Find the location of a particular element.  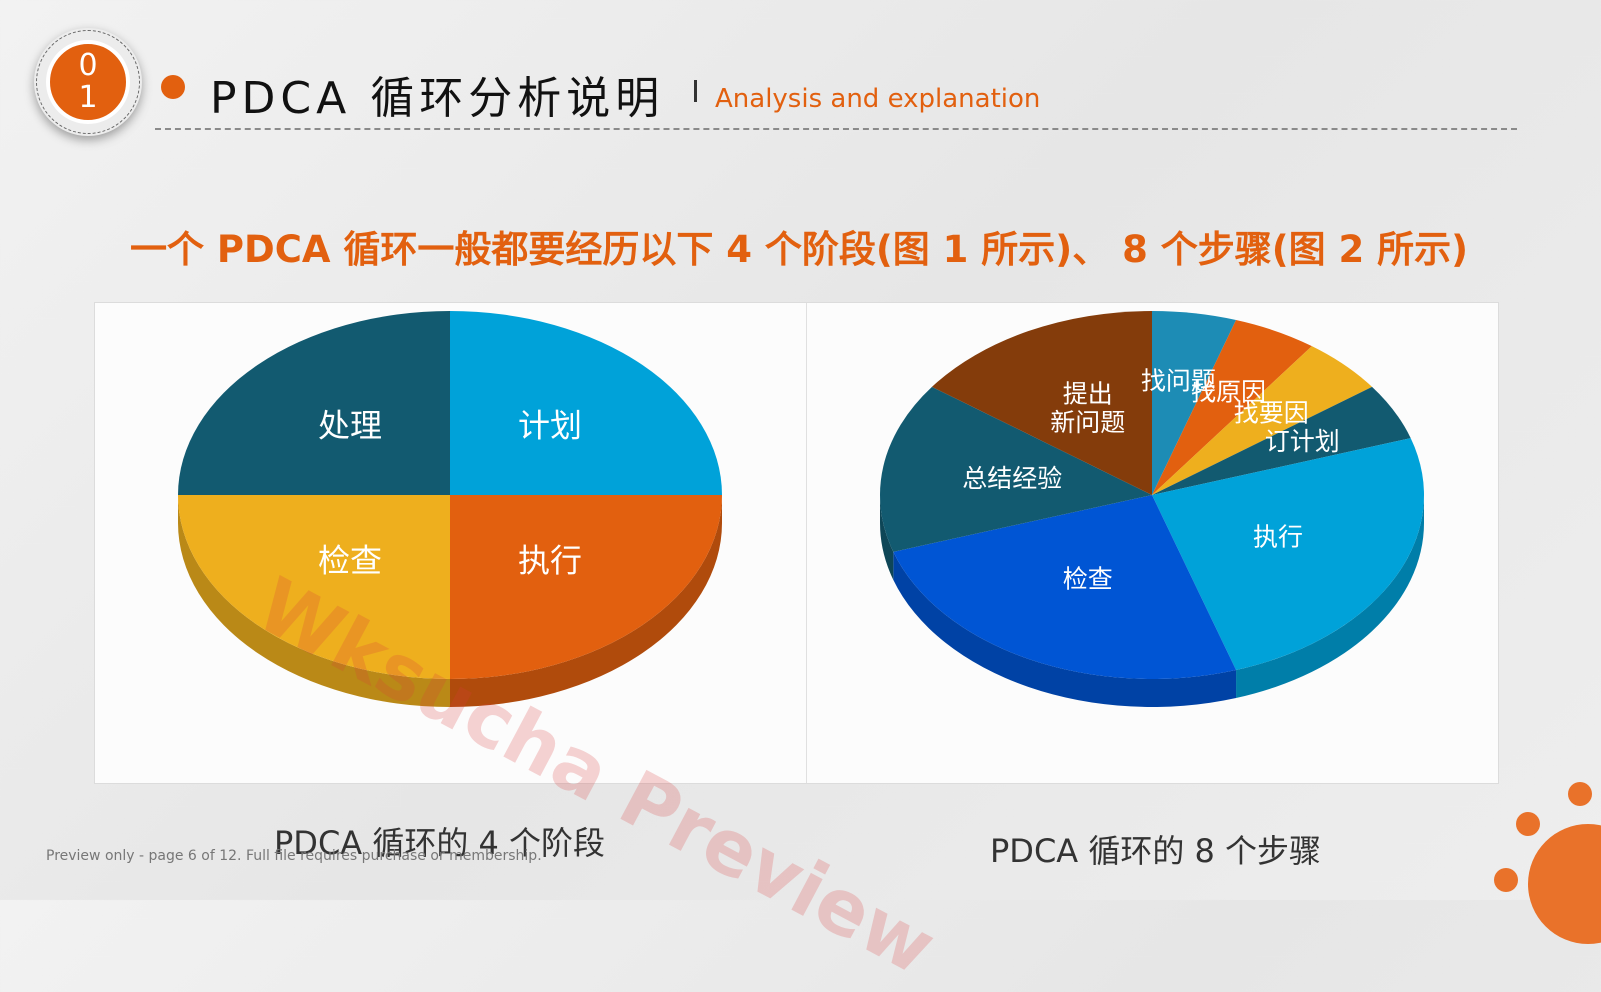

section-number: 0 1 is located at coordinates (88, 82).